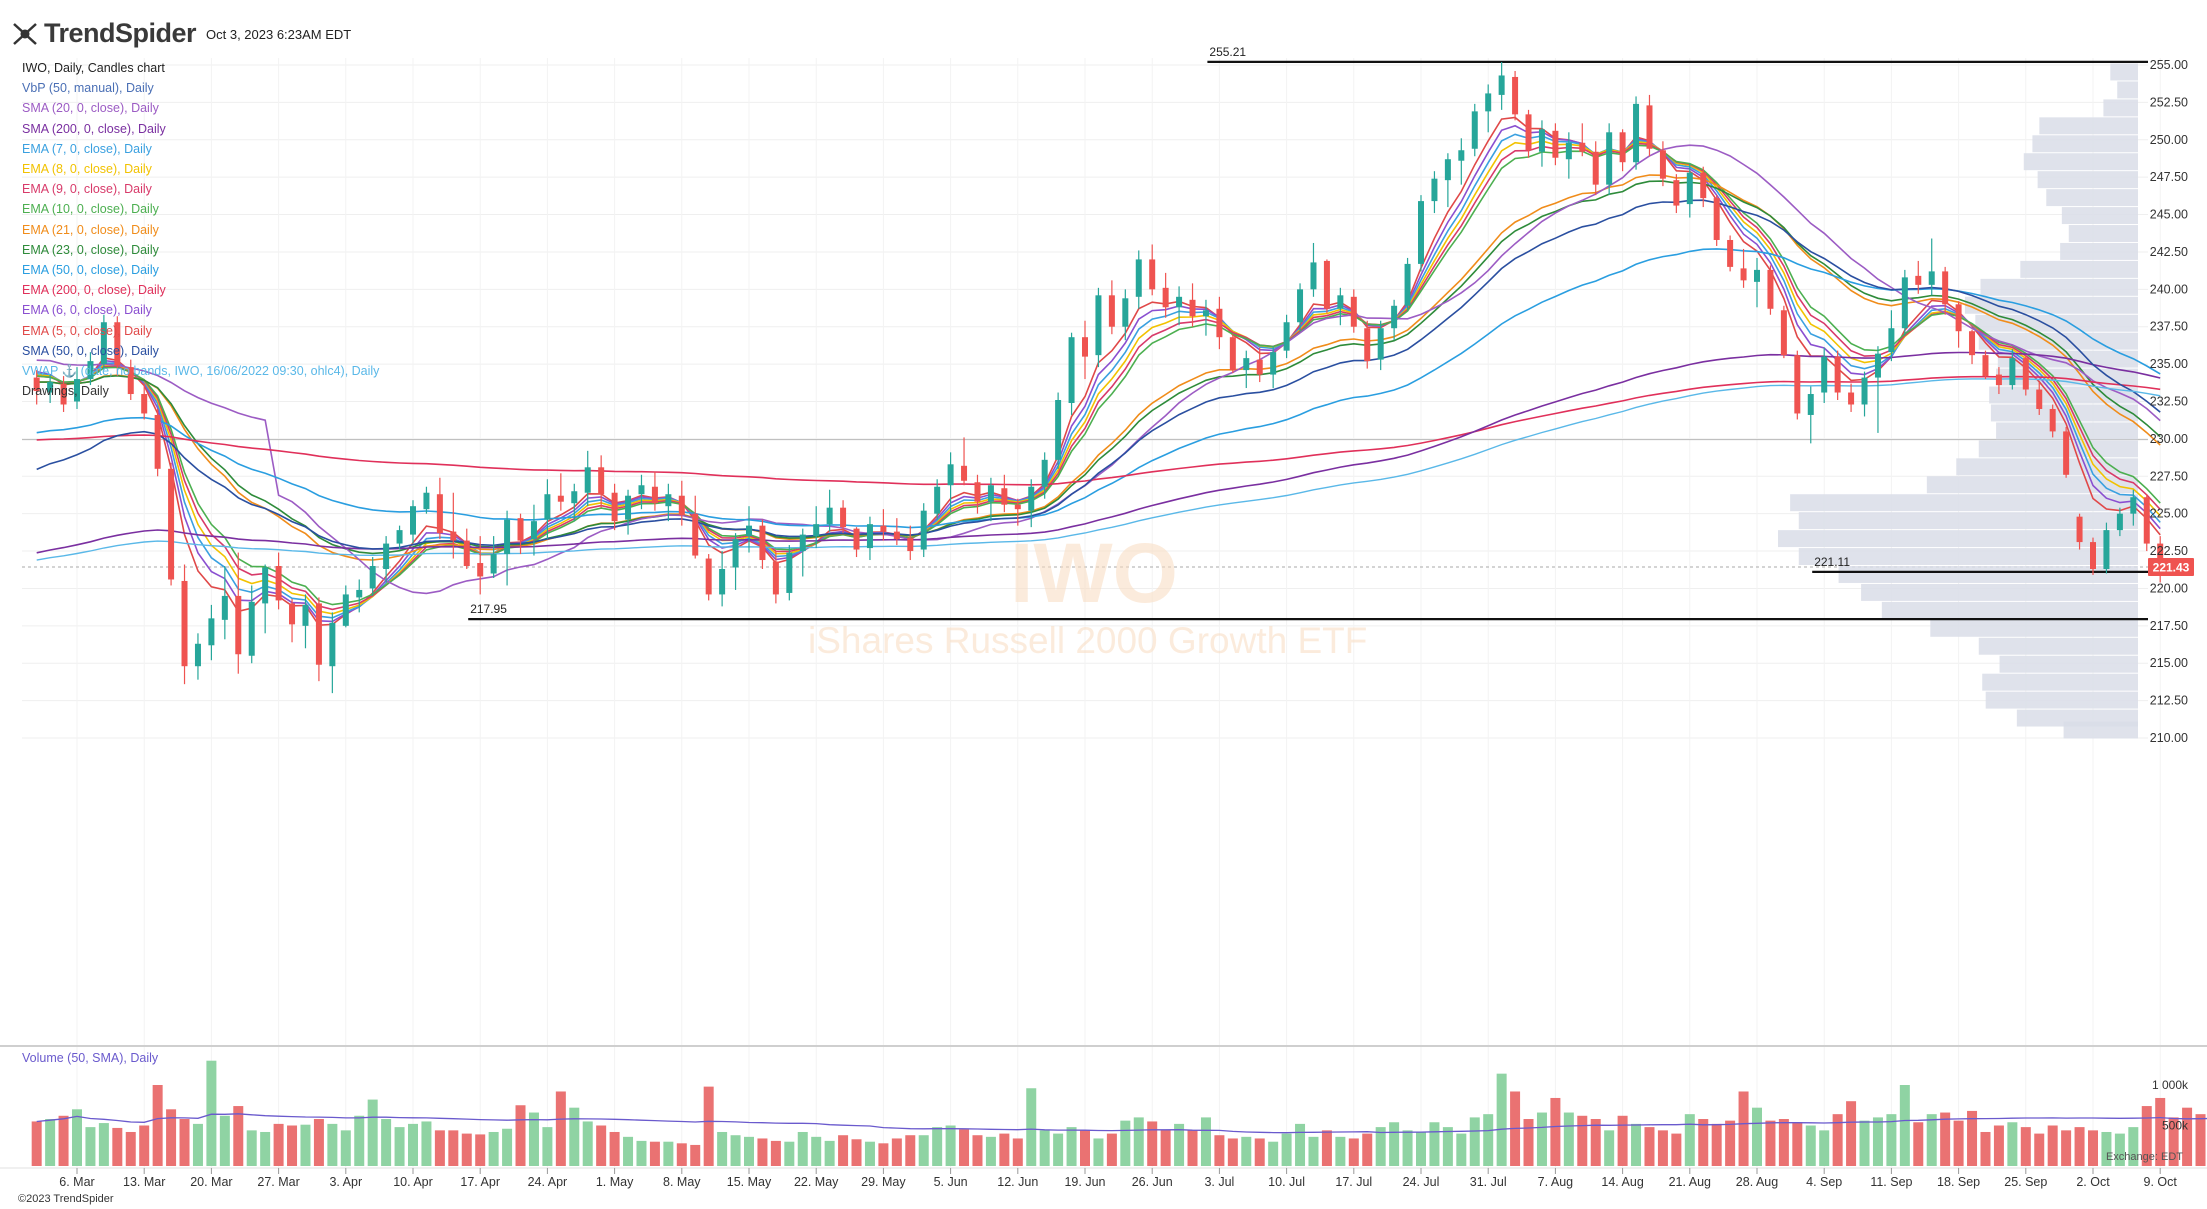 The image size is (2207, 1209). What do you see at coordinates (1152, 1182) in the screenshot?
I see `time-tick-label: 26. Jun` at bounding box center [1152, 1182].